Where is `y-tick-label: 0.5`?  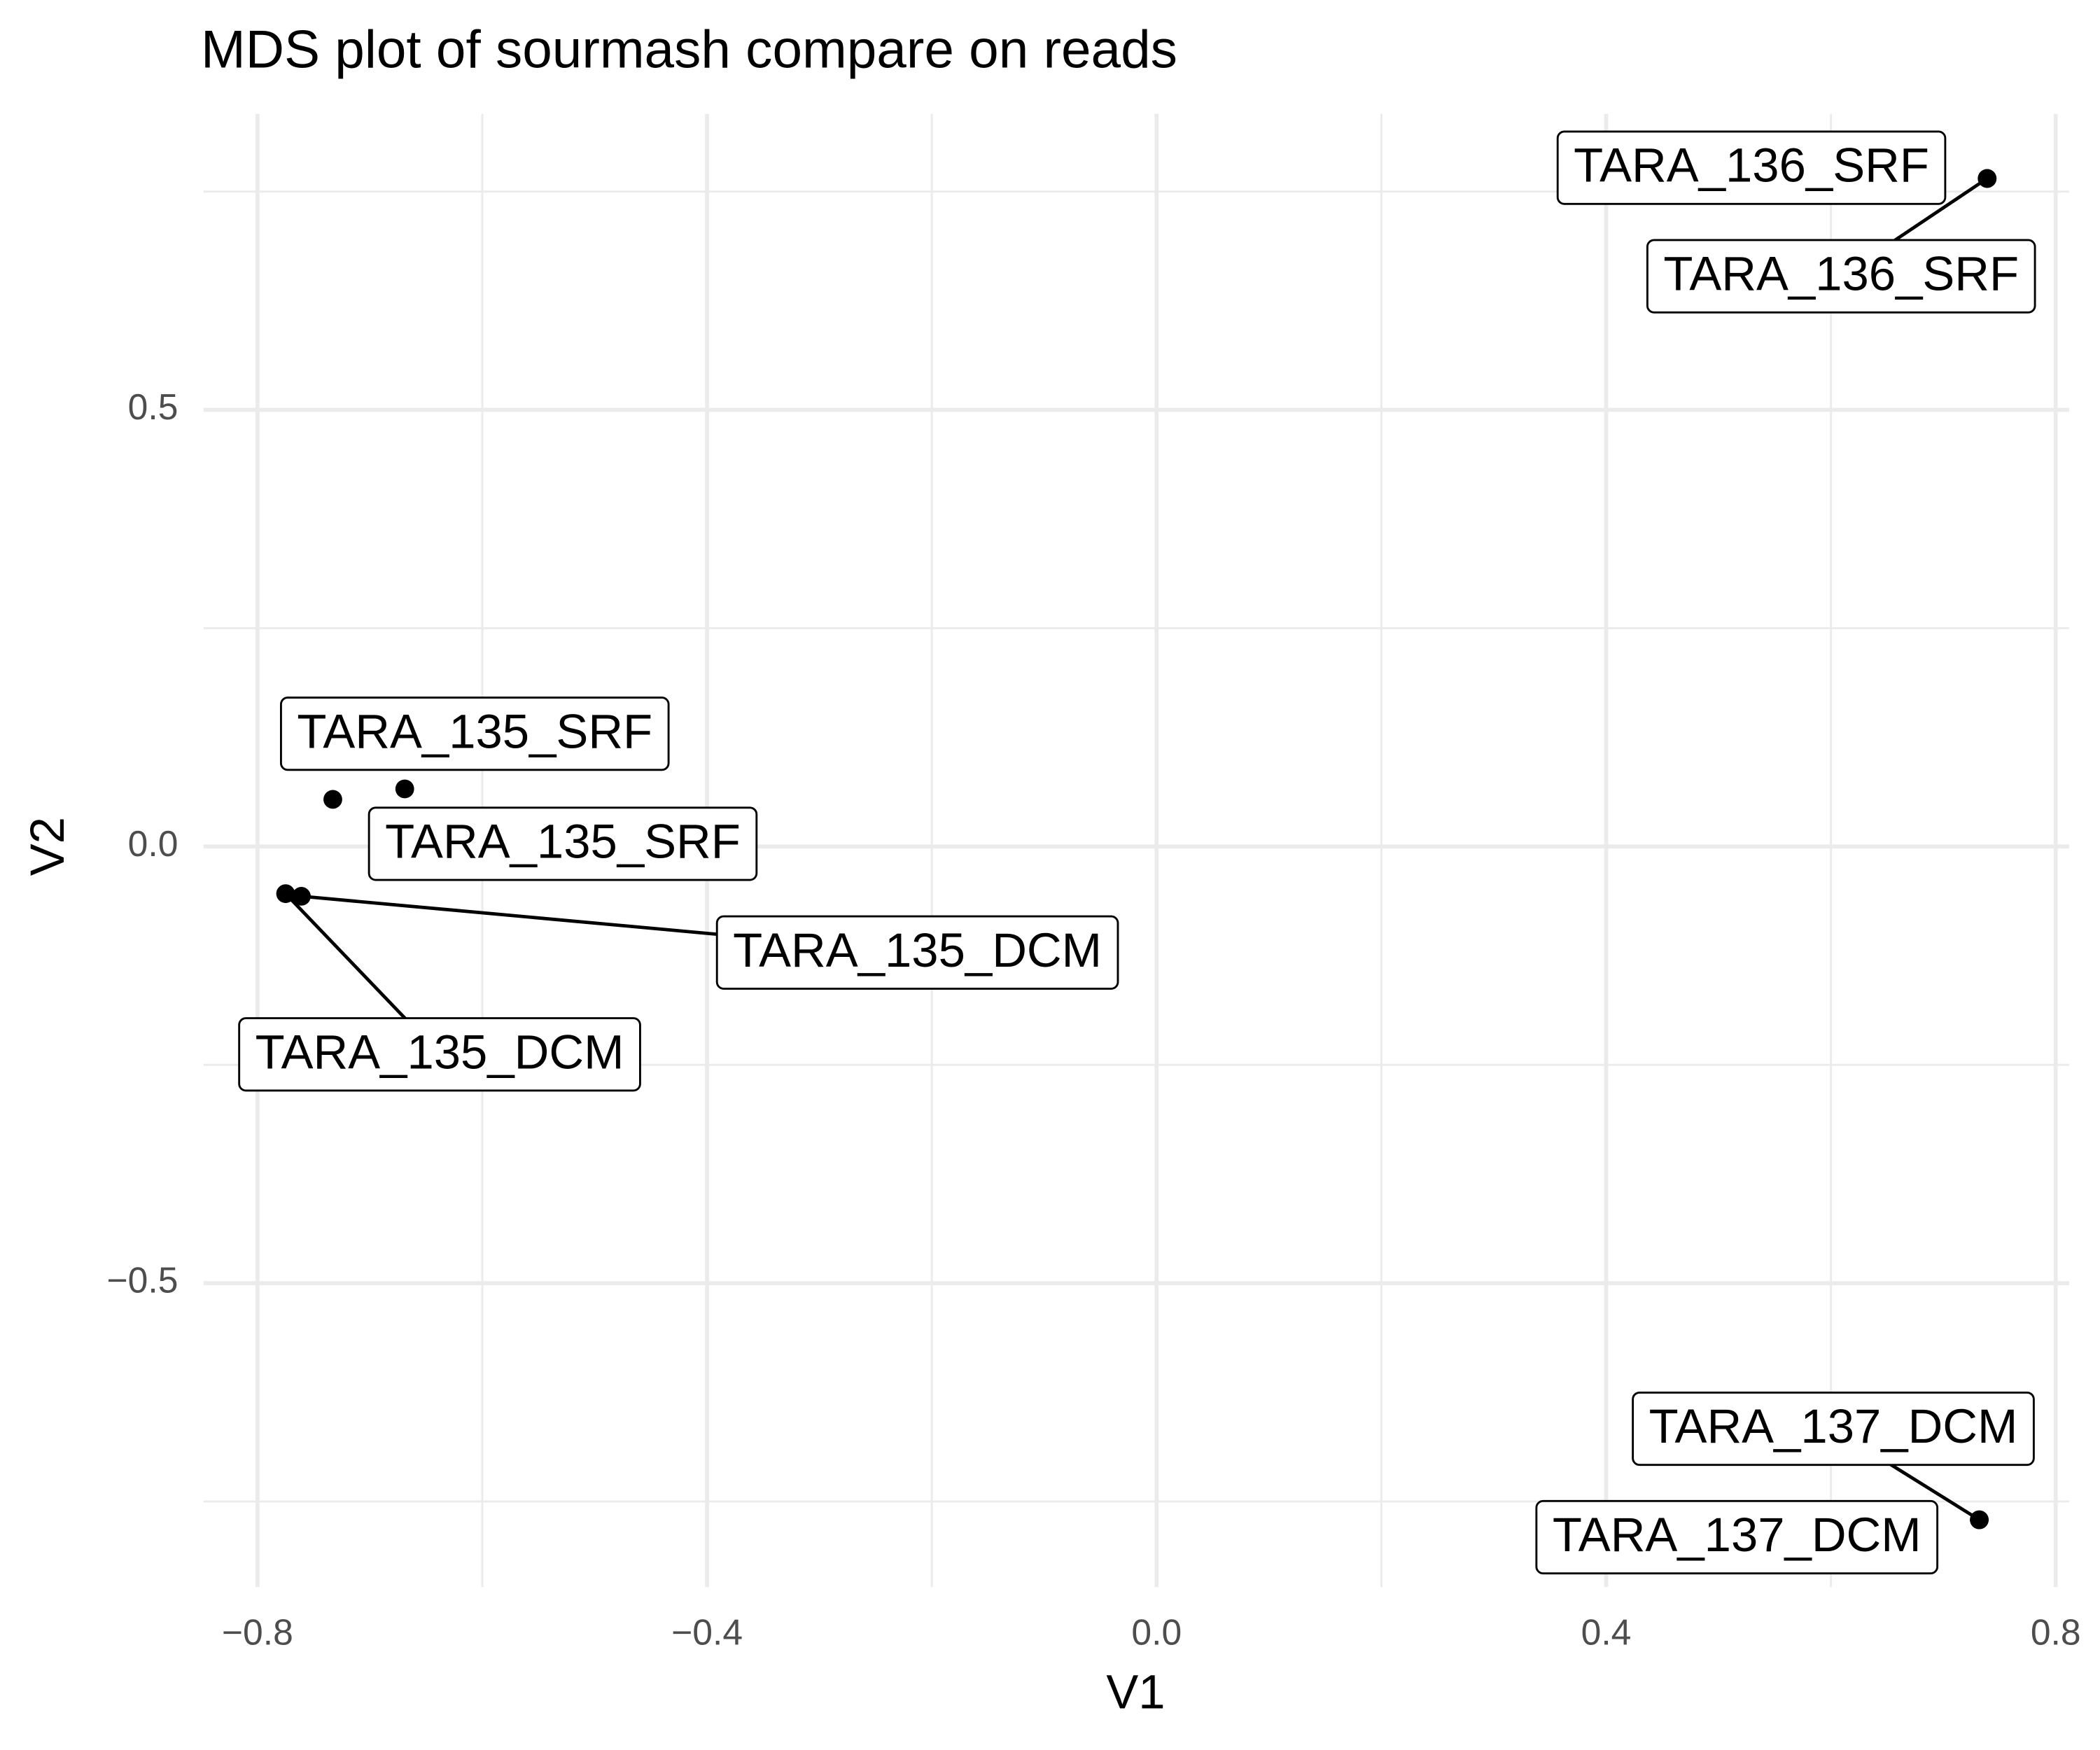 y-tick-label: 0.5 is located at coordinates (153, 406).